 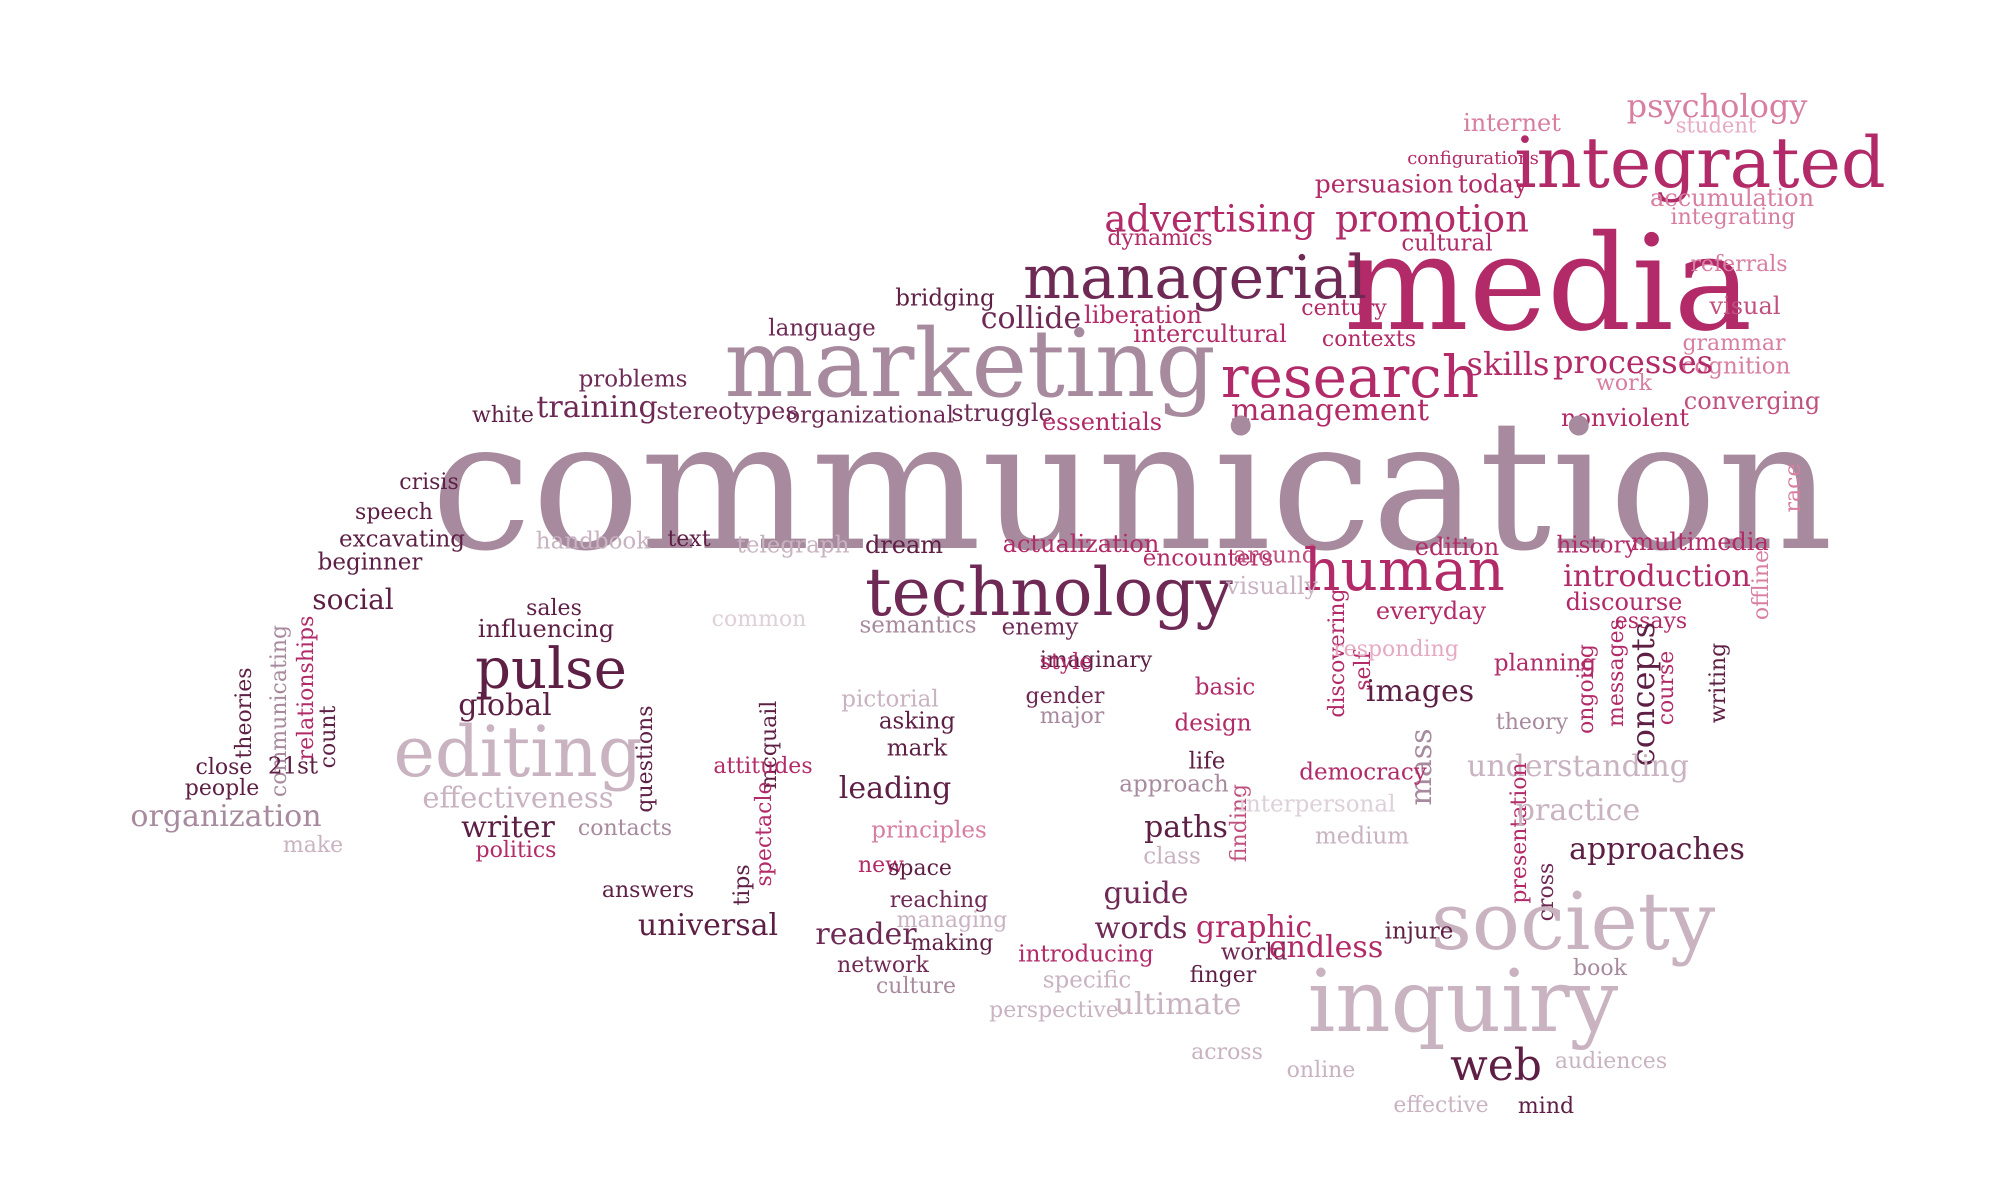 I want to click on word-words: words, so click(x=1141, y=928).